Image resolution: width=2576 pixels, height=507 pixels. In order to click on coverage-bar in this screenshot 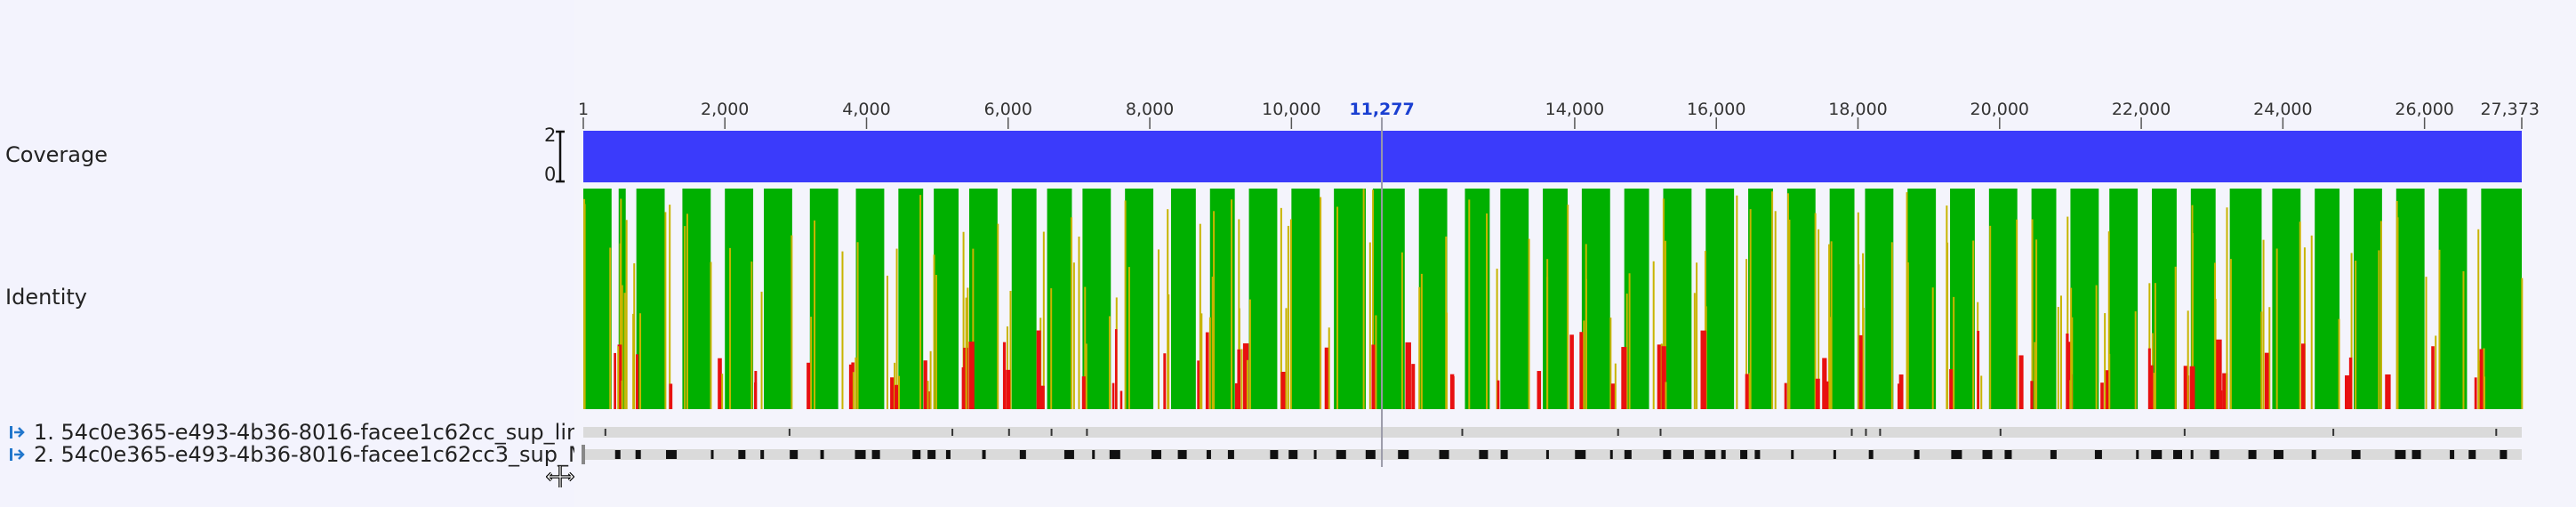, I will do `click(1552, 156)`.